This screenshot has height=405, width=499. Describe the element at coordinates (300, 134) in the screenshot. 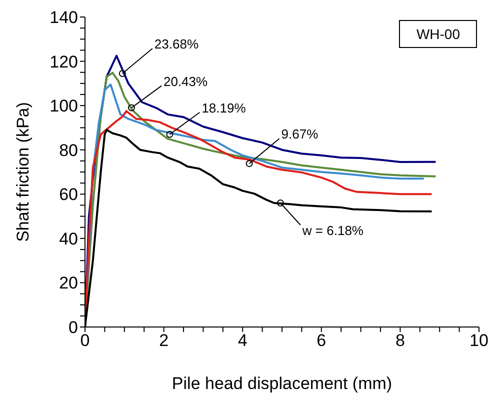

I see `annotation: 9.67%` at that location.